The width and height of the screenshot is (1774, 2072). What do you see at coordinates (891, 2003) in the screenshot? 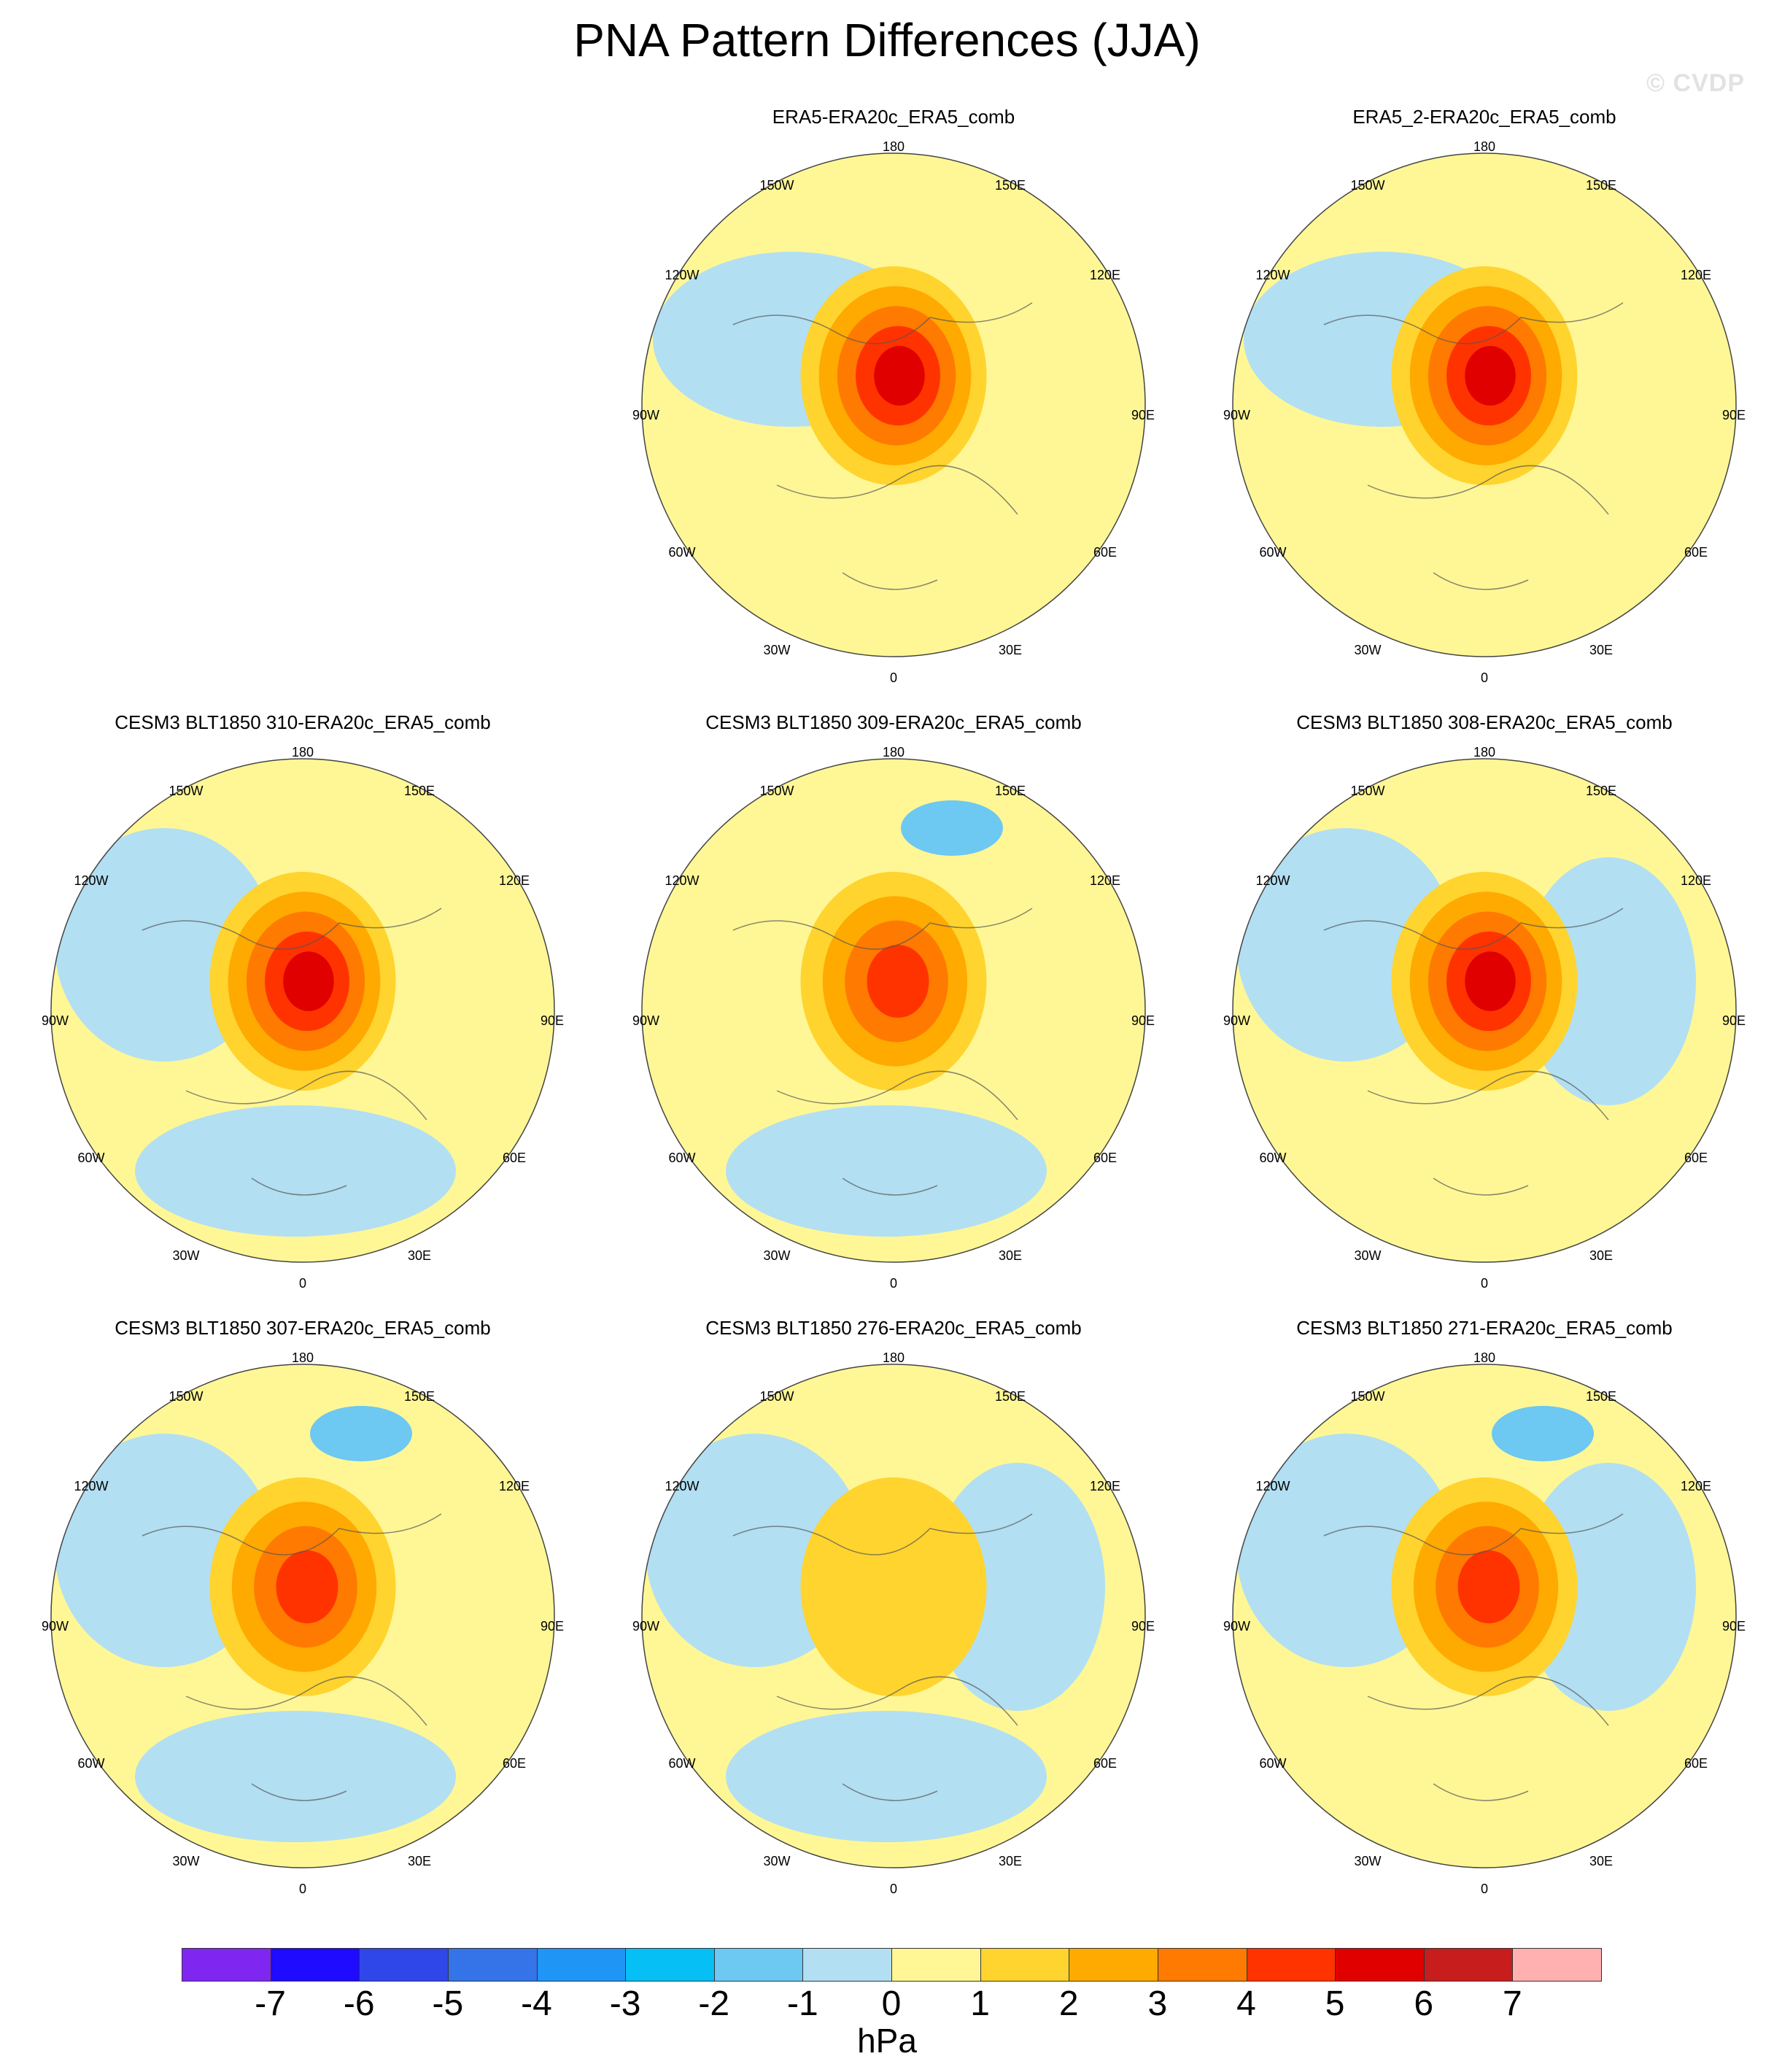
I see `colorbar-tick-label: 0` at bounding box center [891, 2003].